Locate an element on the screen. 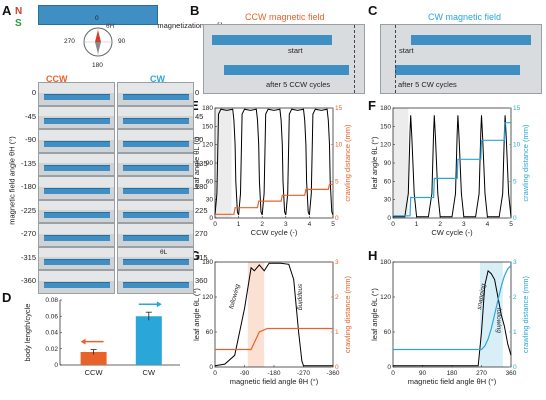 The height and width of the screenshot is (400, 546). x-tick-label: -90 is located at coordinates (245, 373).